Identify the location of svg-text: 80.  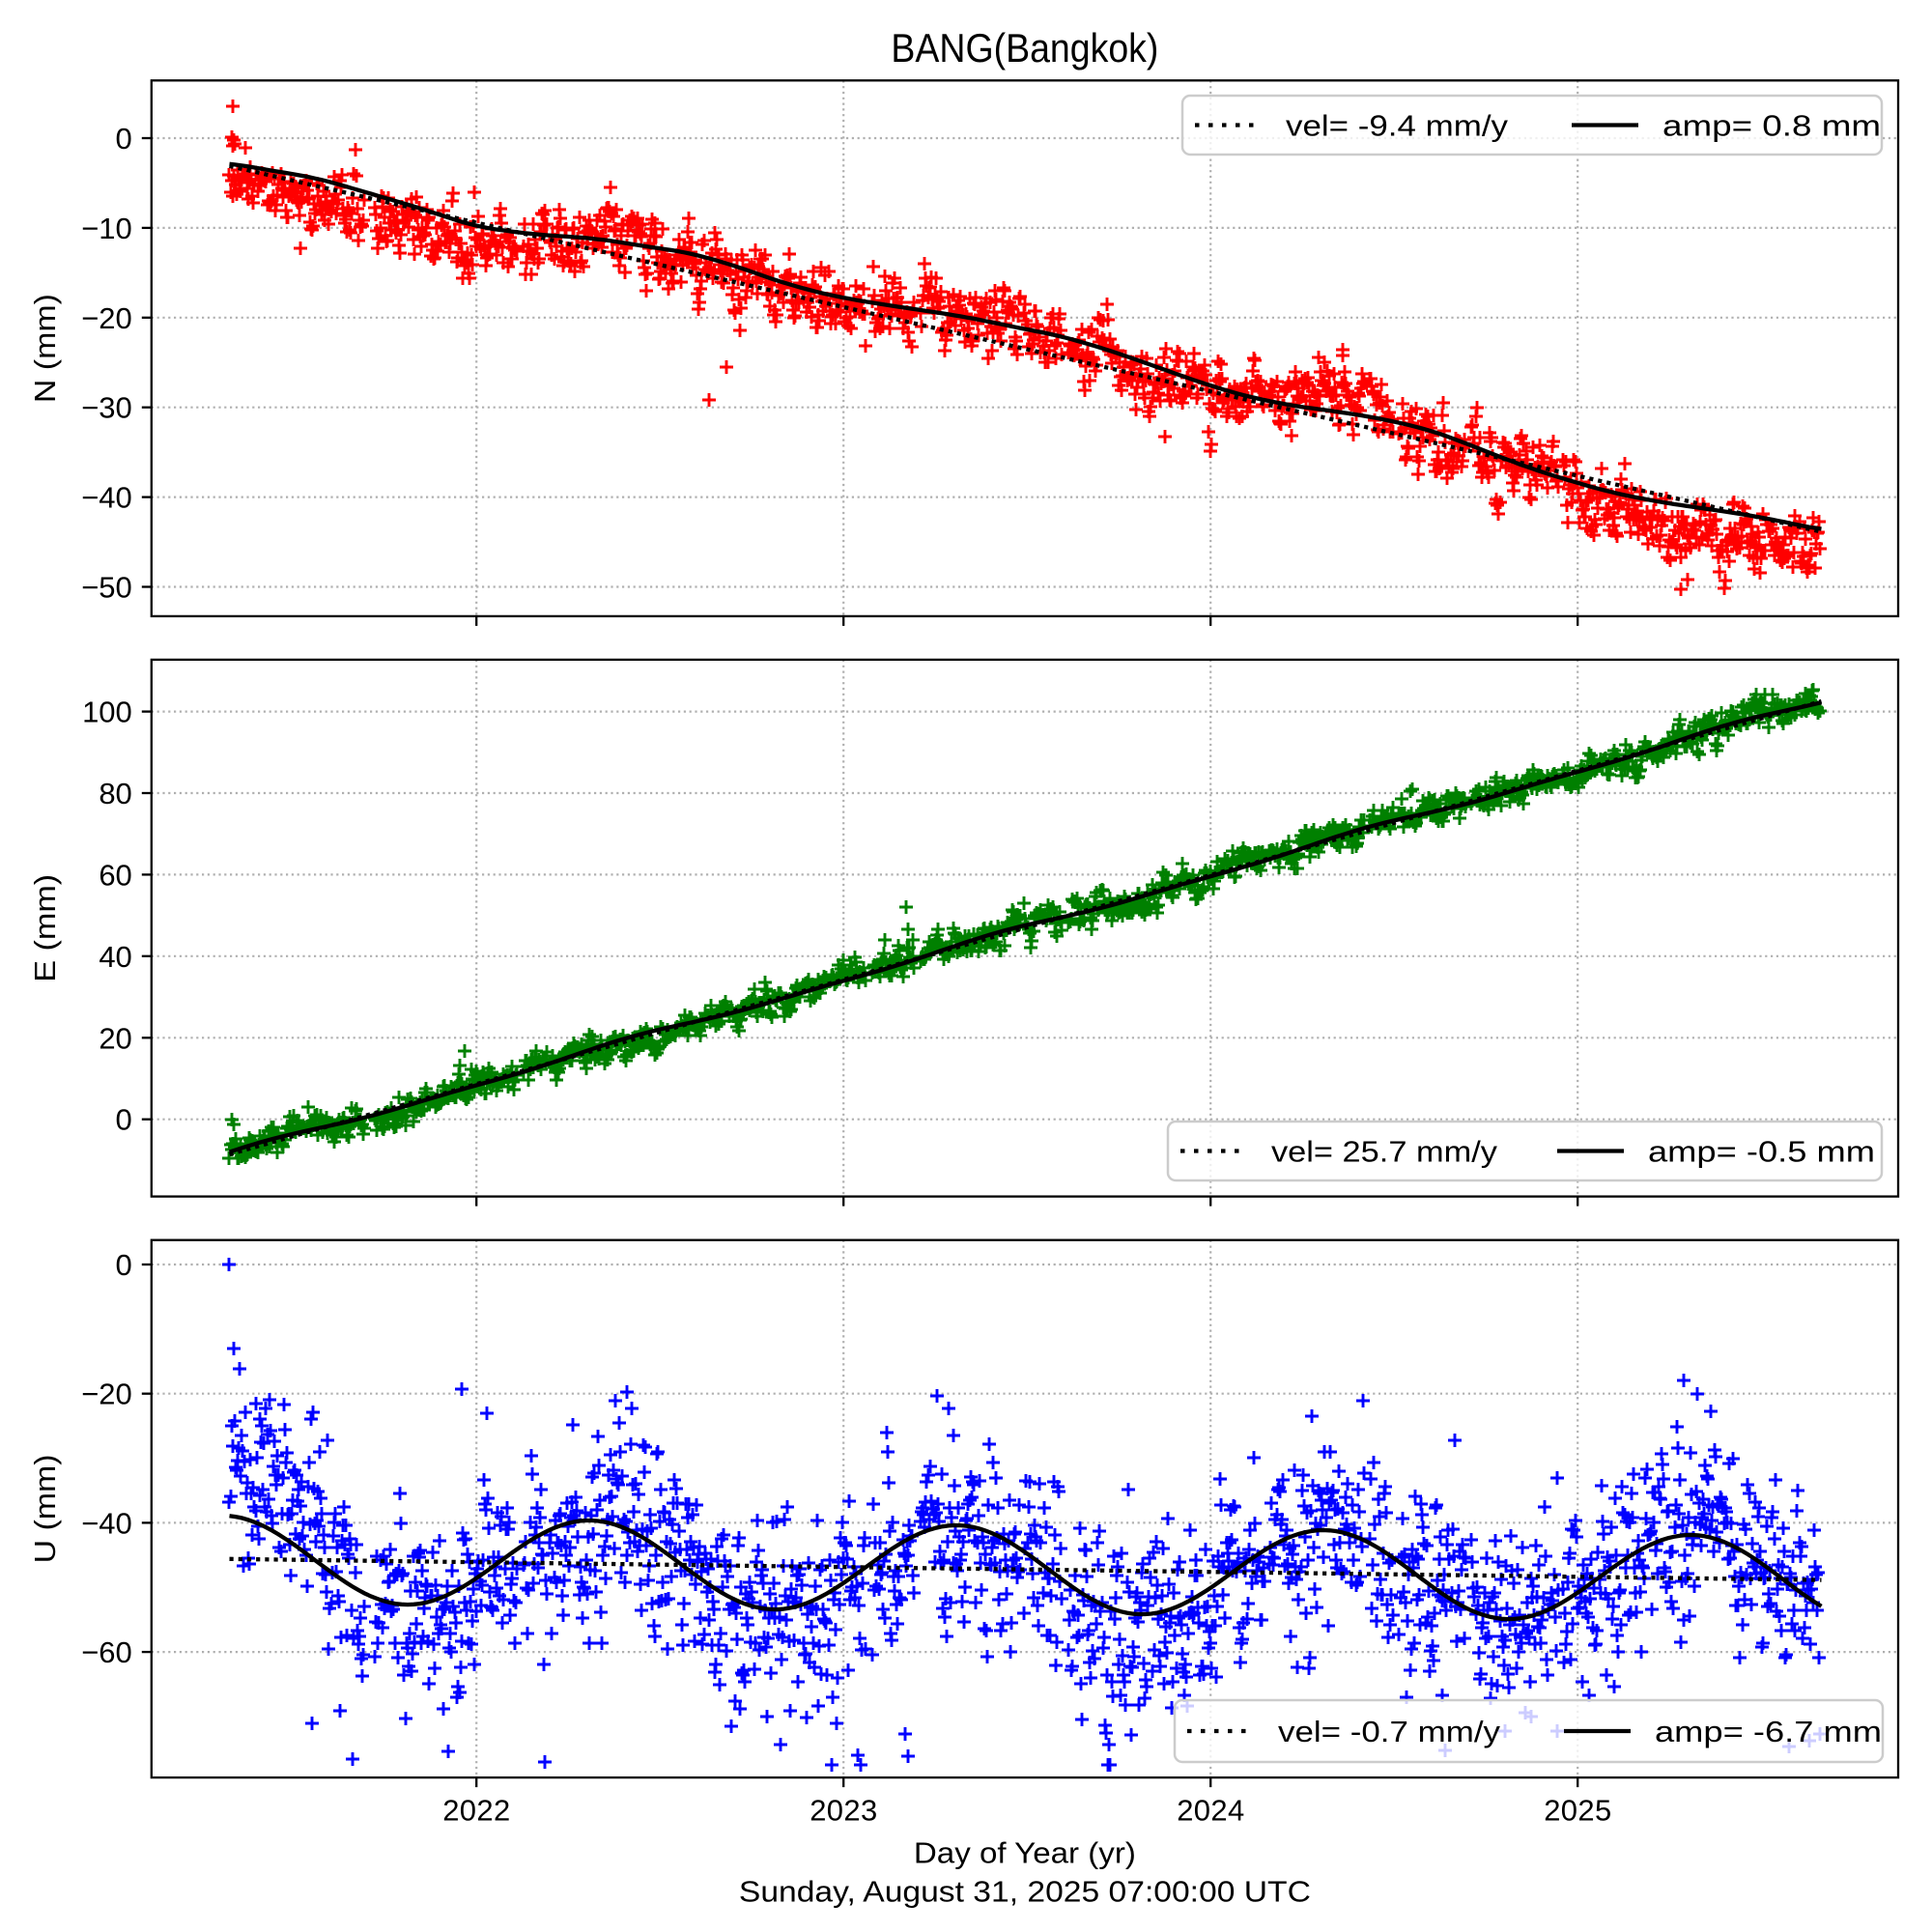
(115, 793).